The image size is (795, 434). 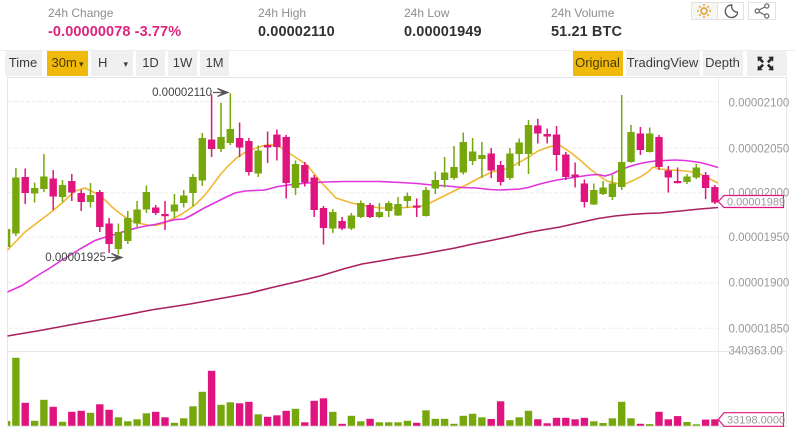 What do you see at coordinates (756, 352) in the screenshot?
I see `svg-text: 340363.00` at bounding box center [756, 352].